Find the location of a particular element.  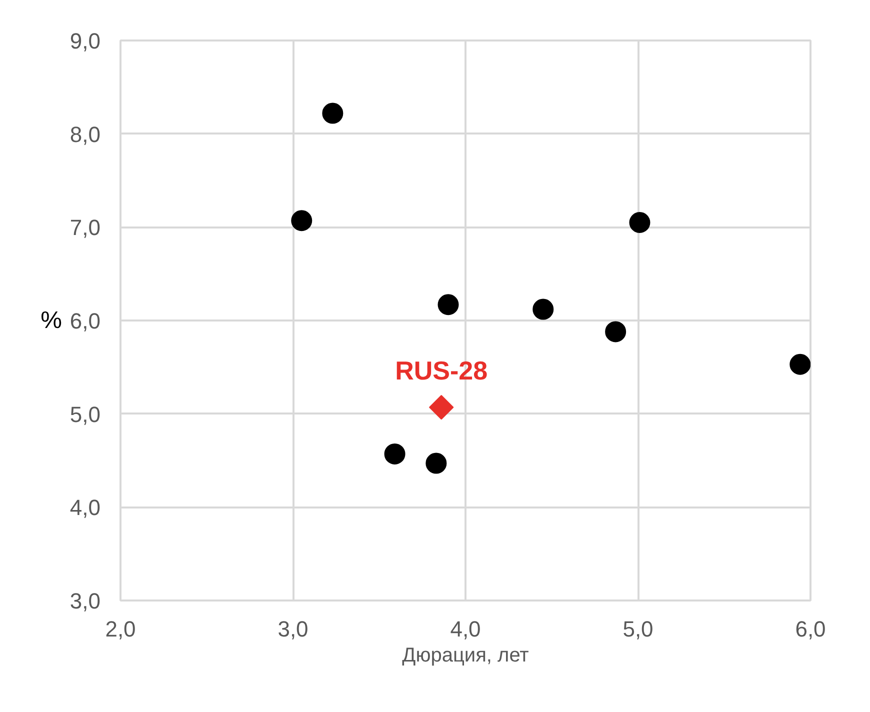

y-tick-label: 9,0 is located at coordinates (85, 41).